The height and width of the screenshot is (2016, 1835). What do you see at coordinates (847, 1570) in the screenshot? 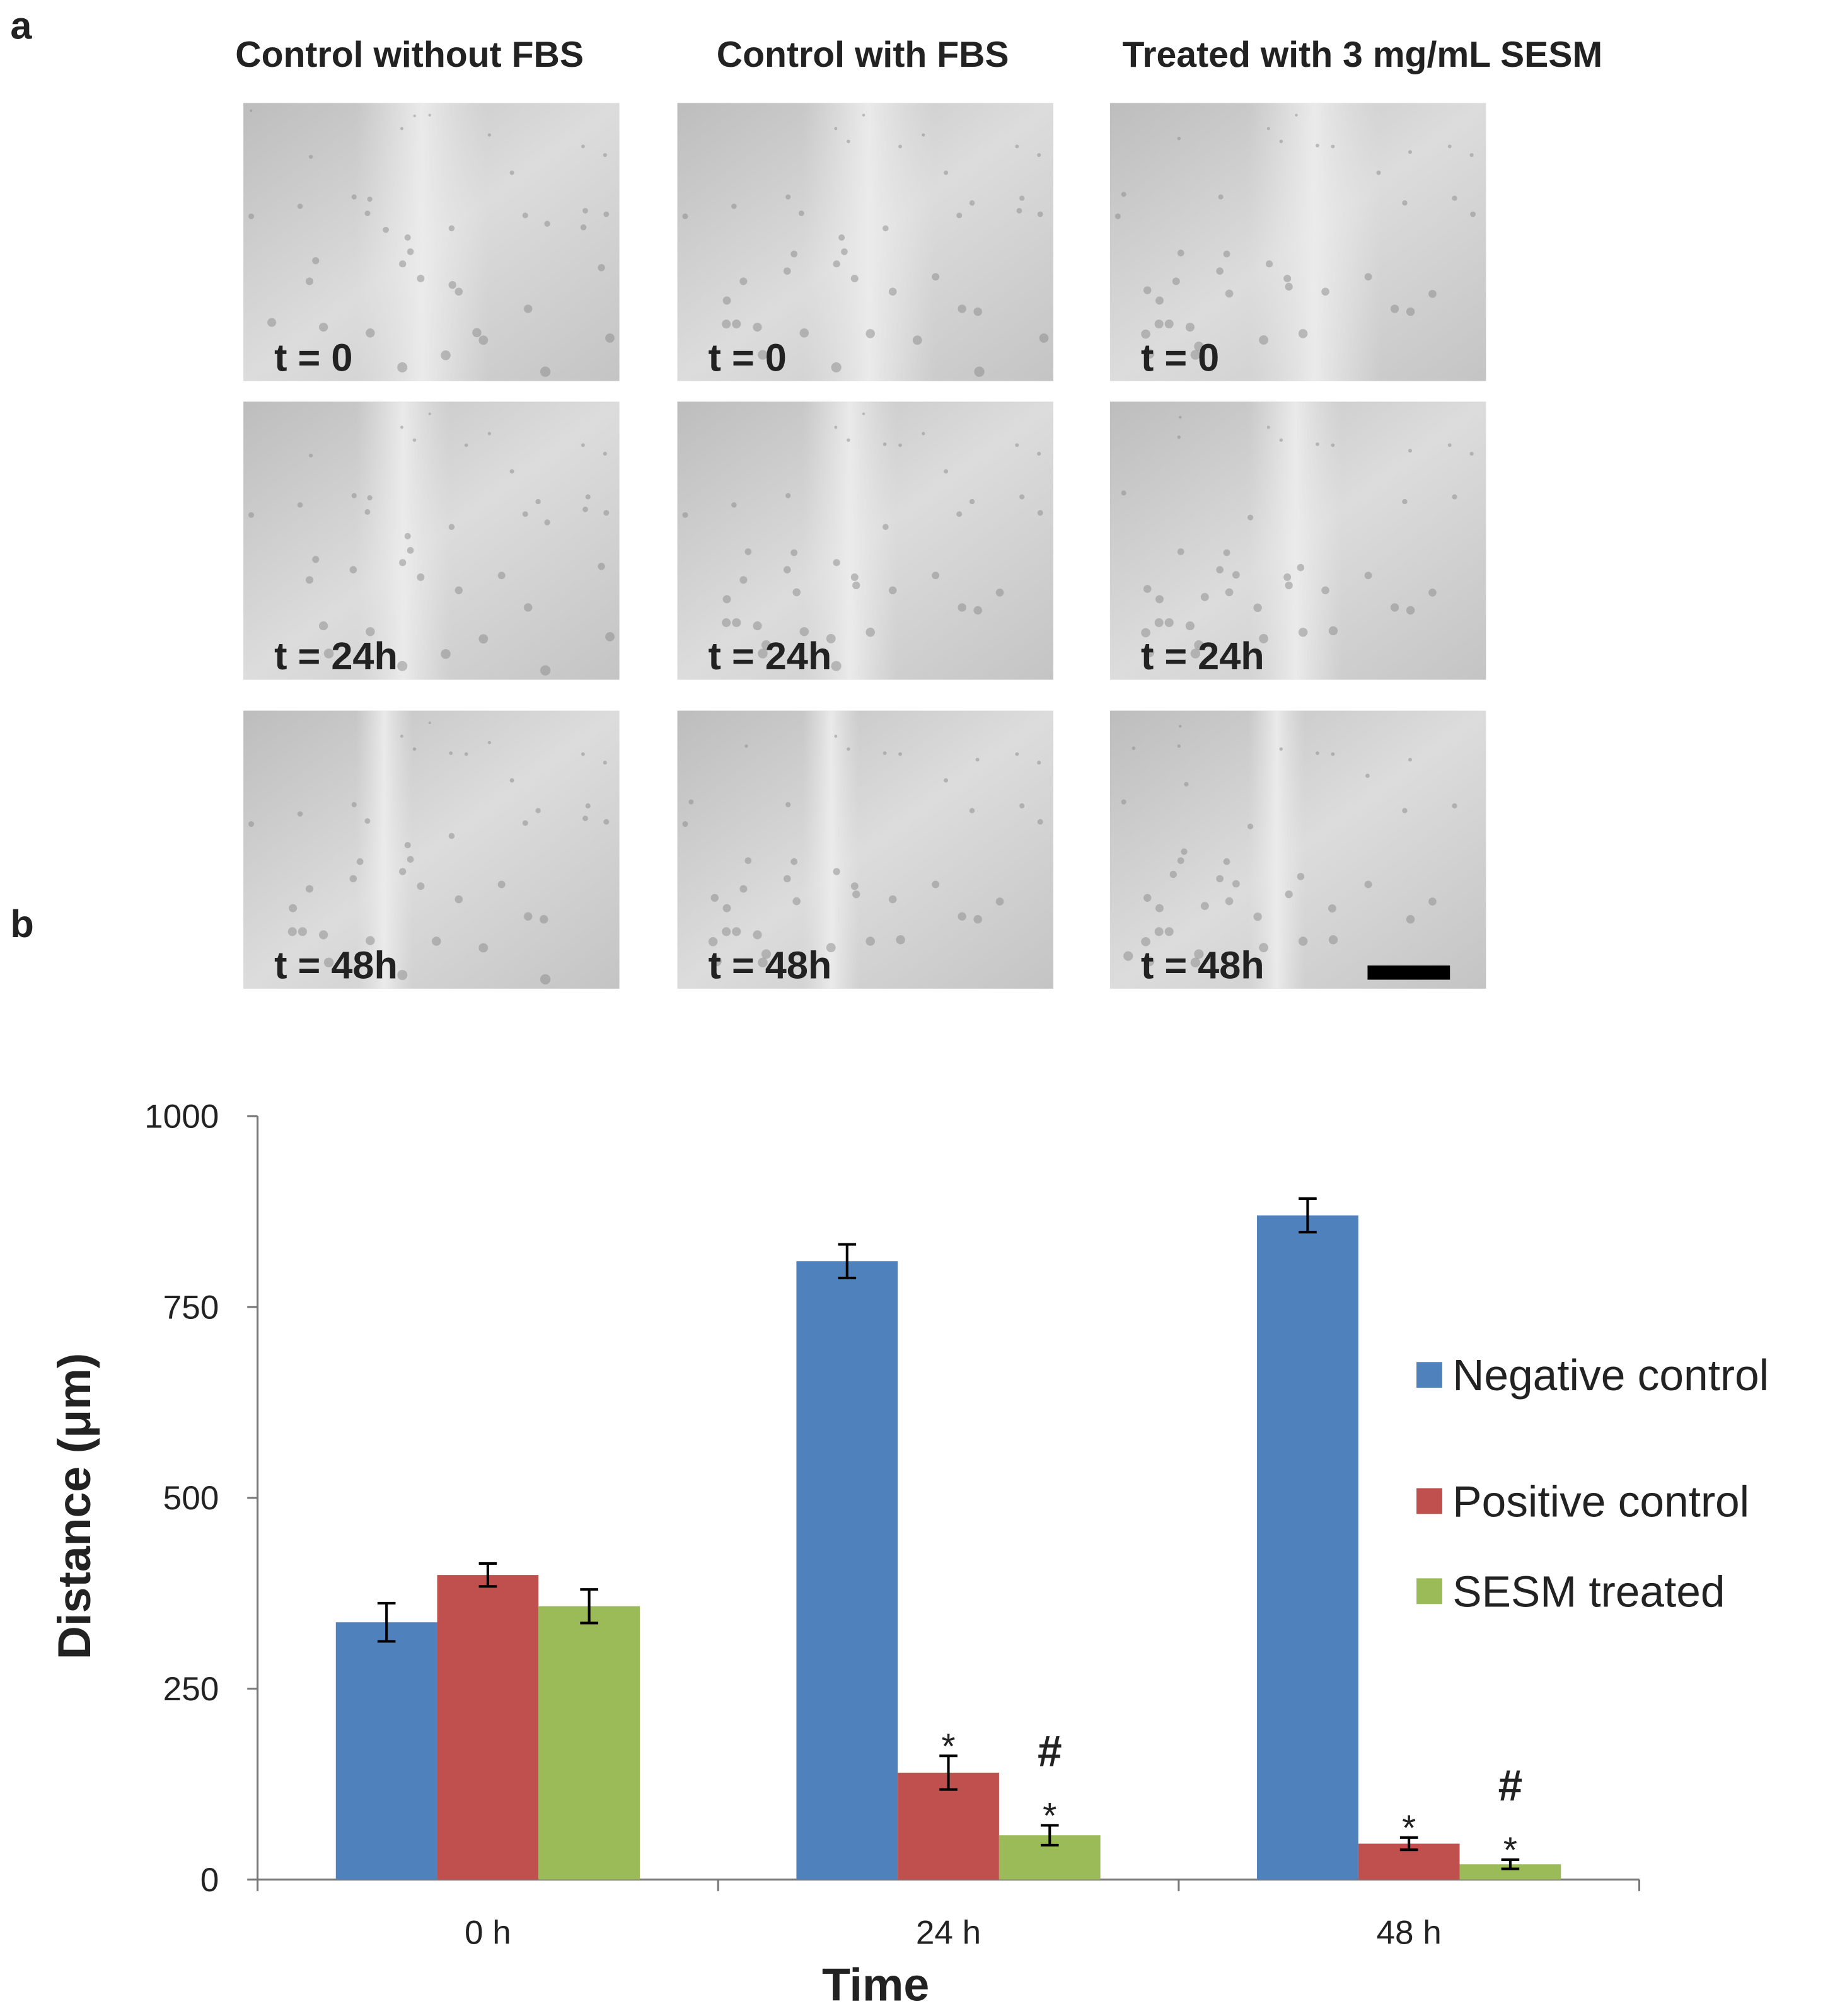
I see `bar` at bounding box center [847, 1570].